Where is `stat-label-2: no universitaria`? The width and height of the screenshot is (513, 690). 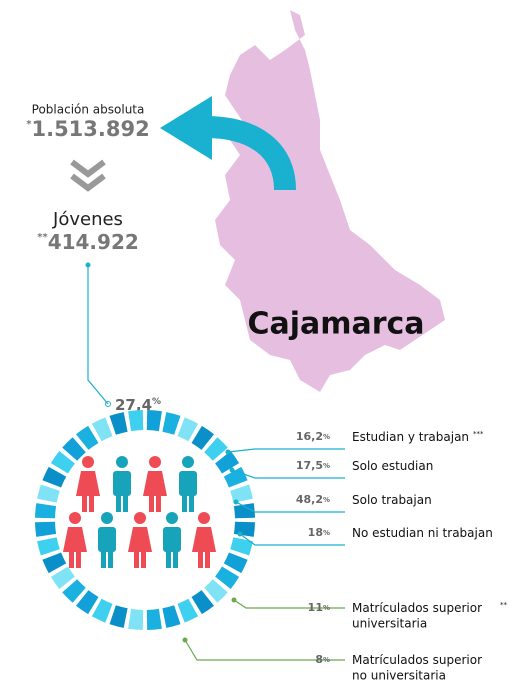
stat-label-2: no universitaria is located at coordinates (399, 676).